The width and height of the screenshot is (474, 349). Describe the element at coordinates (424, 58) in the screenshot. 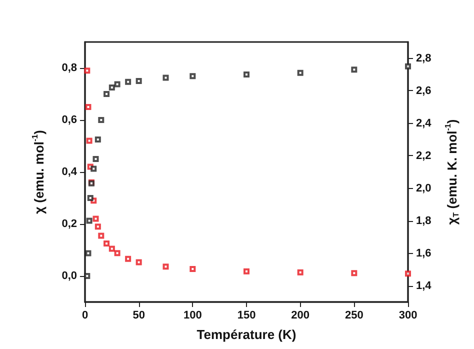

I see `y2-tick-label: 2,8` at that location.